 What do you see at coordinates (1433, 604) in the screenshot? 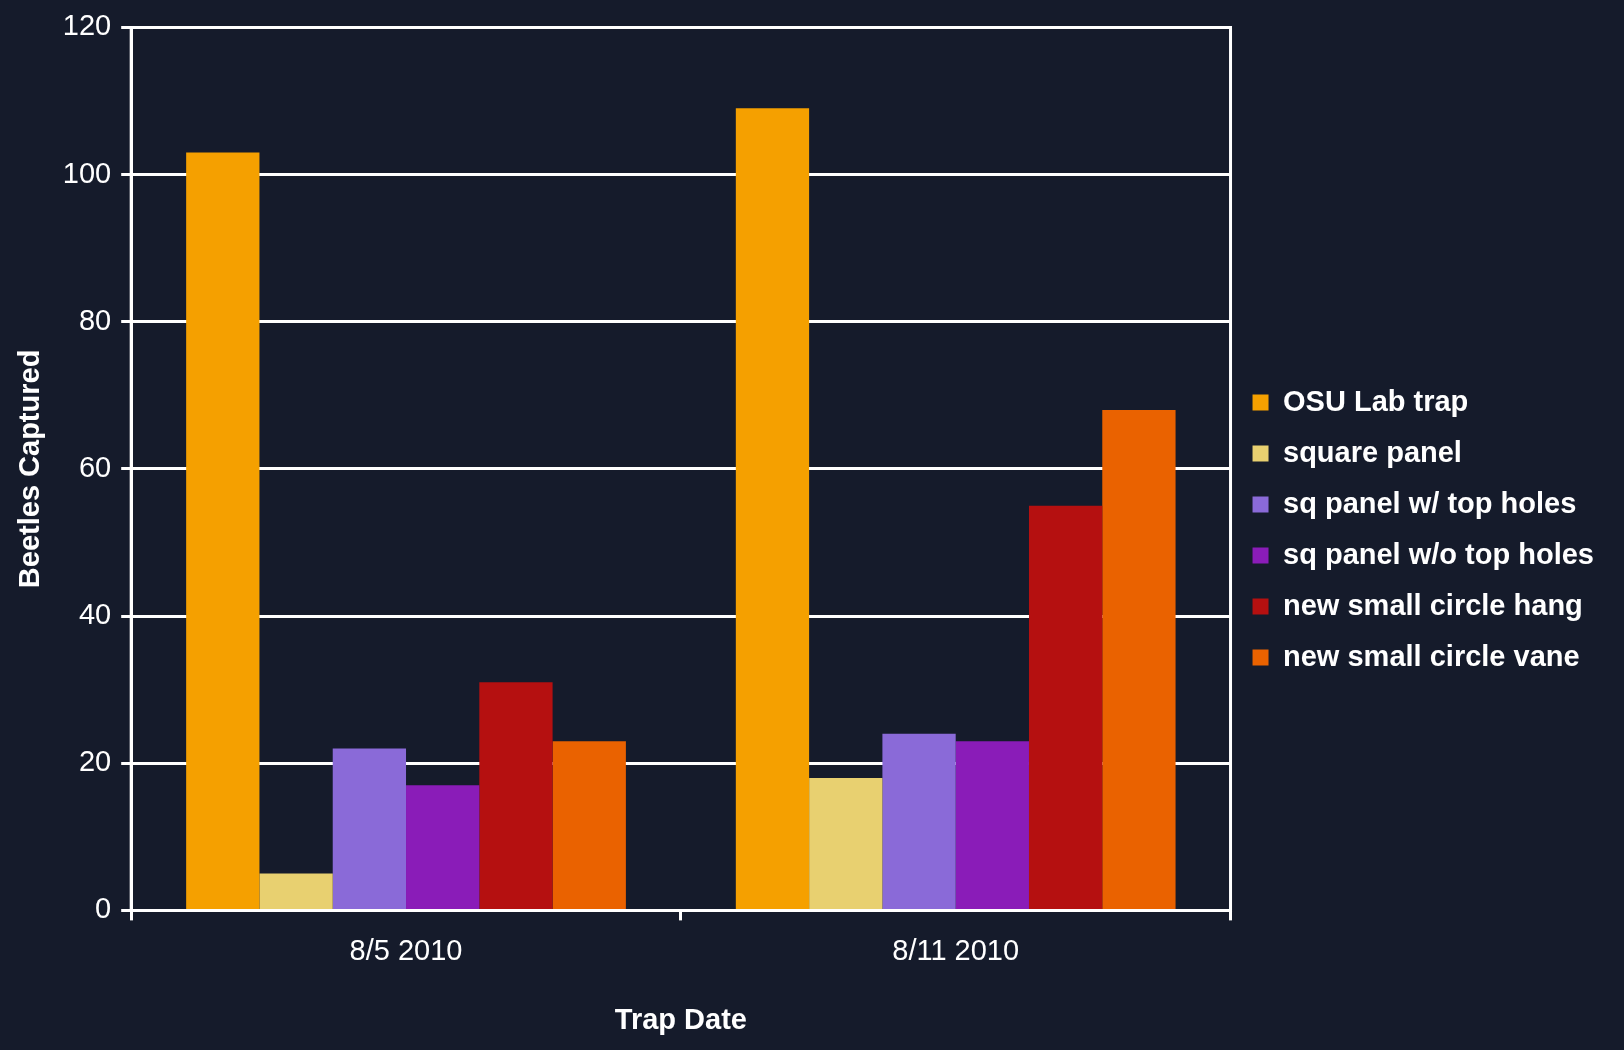
I see `legend-label: new small circle hang` at bounding box center [1433, 604].